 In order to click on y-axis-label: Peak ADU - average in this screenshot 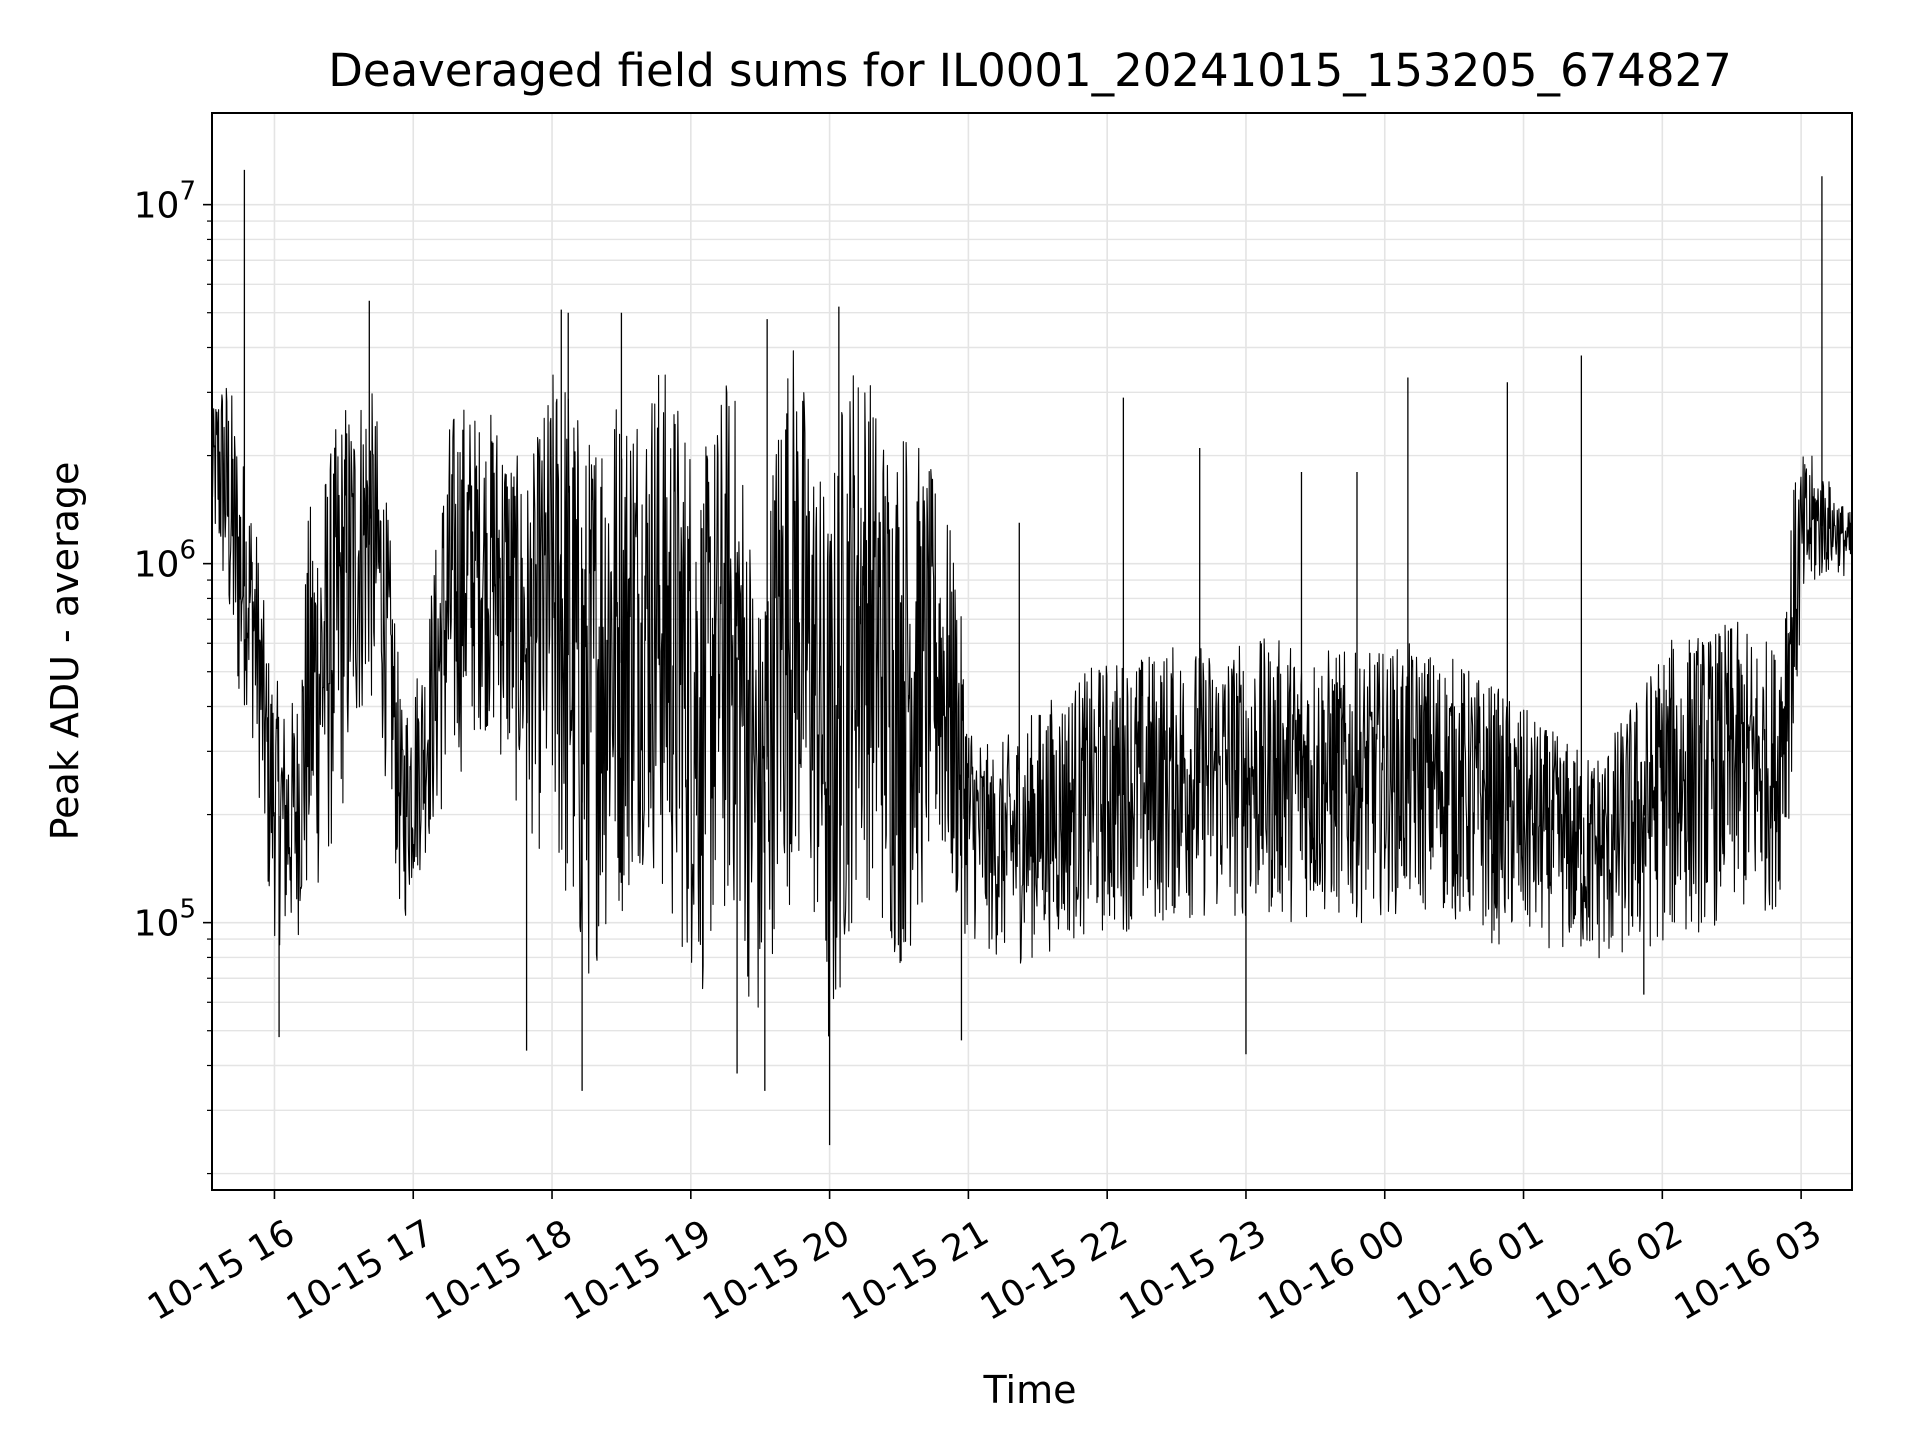, I will do `click(65, 651)`.